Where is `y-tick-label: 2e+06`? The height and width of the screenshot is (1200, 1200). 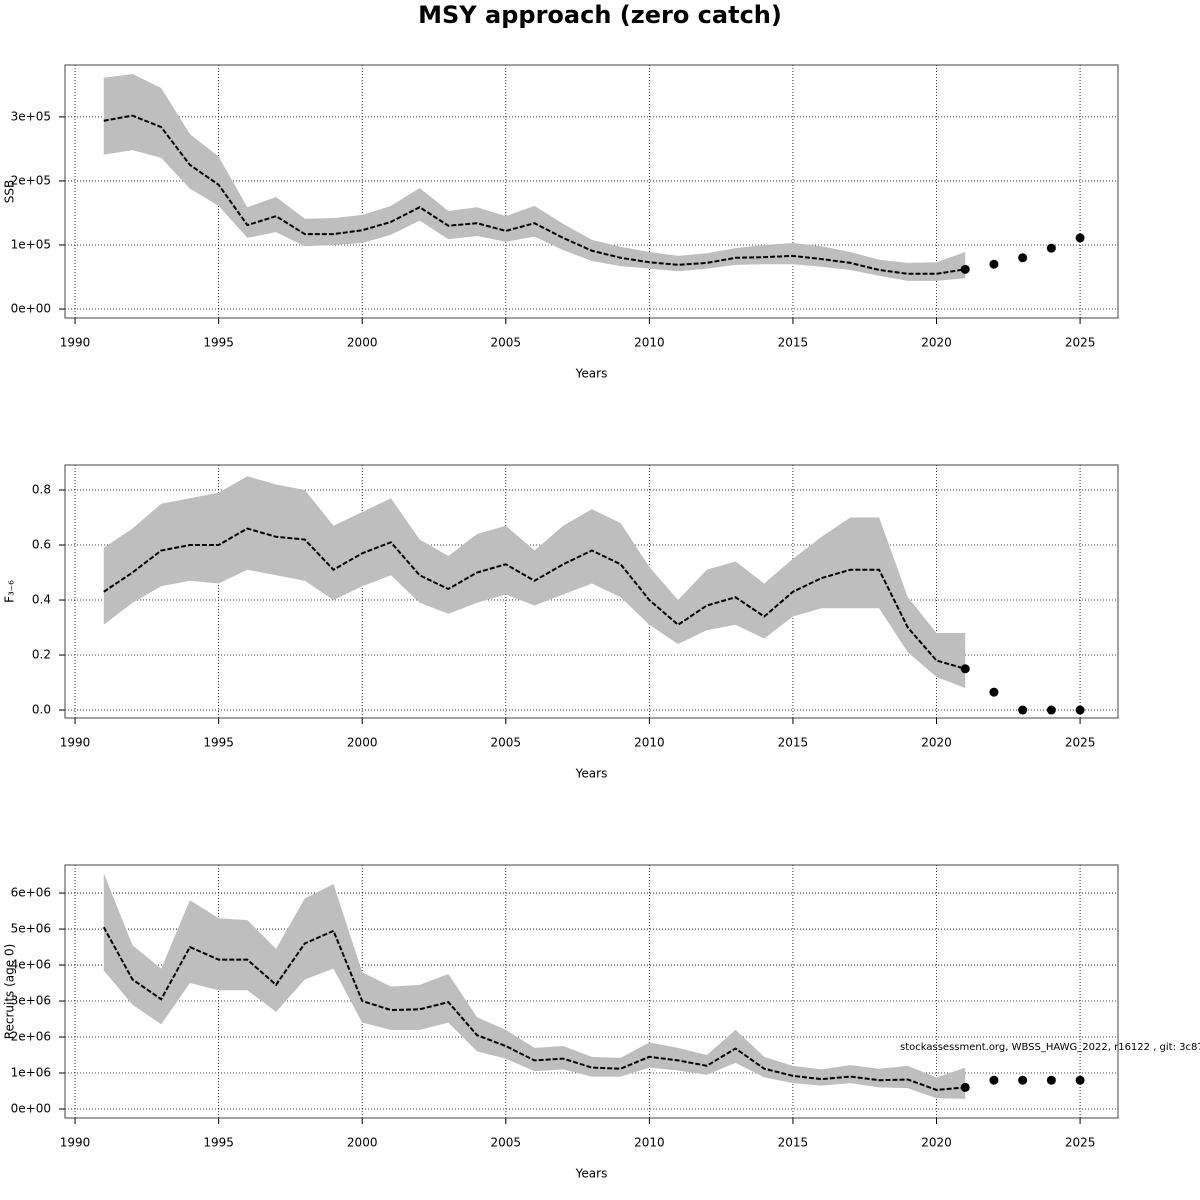
y-tick-label: 2e+06 is located at coordinates (31, 1037).